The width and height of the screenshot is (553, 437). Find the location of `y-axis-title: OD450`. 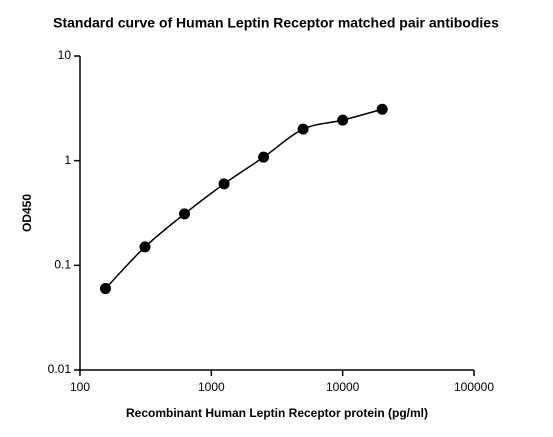

y-axis-title: OD450 is located at coordinates (27, 213).